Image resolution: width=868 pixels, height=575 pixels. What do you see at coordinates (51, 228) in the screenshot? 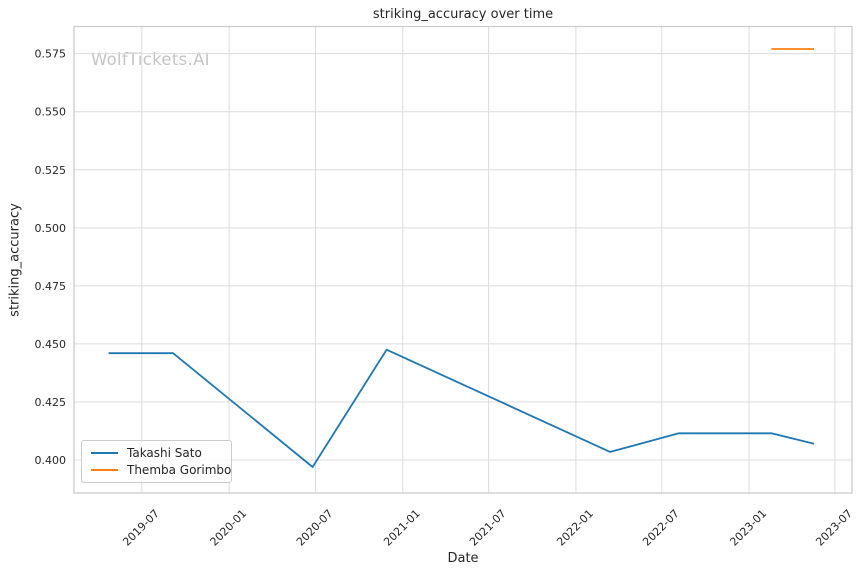
I see `y-tick-label: 0.500` at bounding box center [51, 228].